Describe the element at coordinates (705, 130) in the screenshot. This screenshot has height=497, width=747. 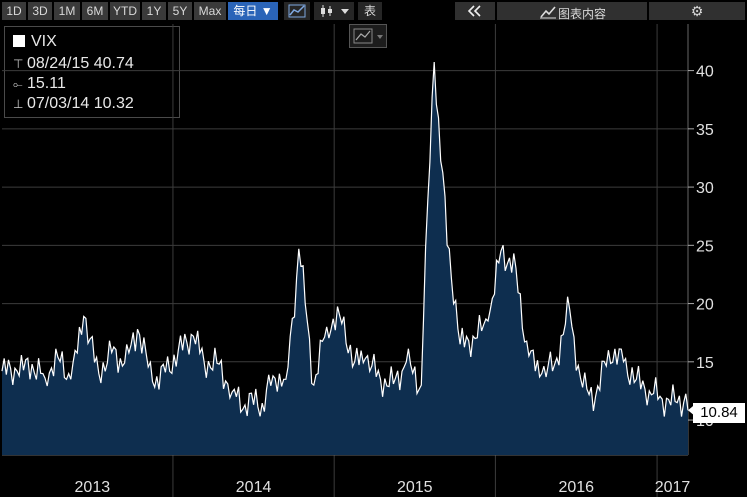
I see `y-tick-label: 35` at that location.